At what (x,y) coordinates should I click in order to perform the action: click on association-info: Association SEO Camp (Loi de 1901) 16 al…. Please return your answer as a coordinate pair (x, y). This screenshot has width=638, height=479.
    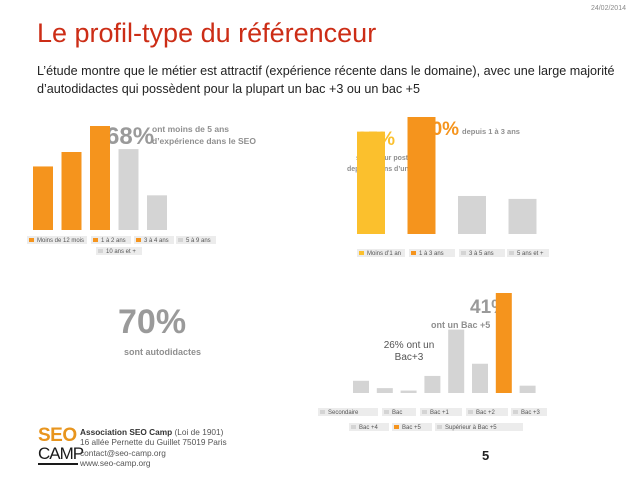
    Looking at the image, I should click on (153, 448).